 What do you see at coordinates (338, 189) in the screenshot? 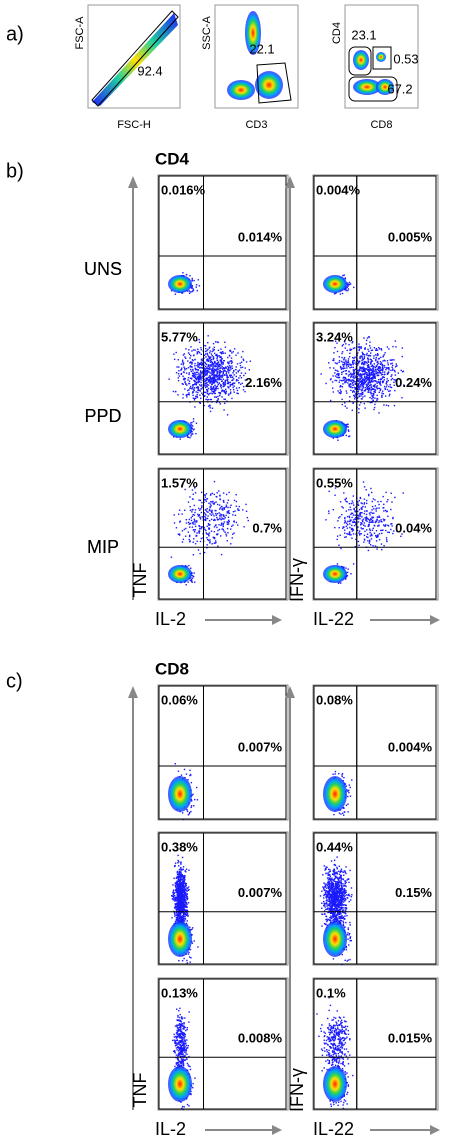
I see `quadrant-value: 0.004%` at bounding box center [338, 189].